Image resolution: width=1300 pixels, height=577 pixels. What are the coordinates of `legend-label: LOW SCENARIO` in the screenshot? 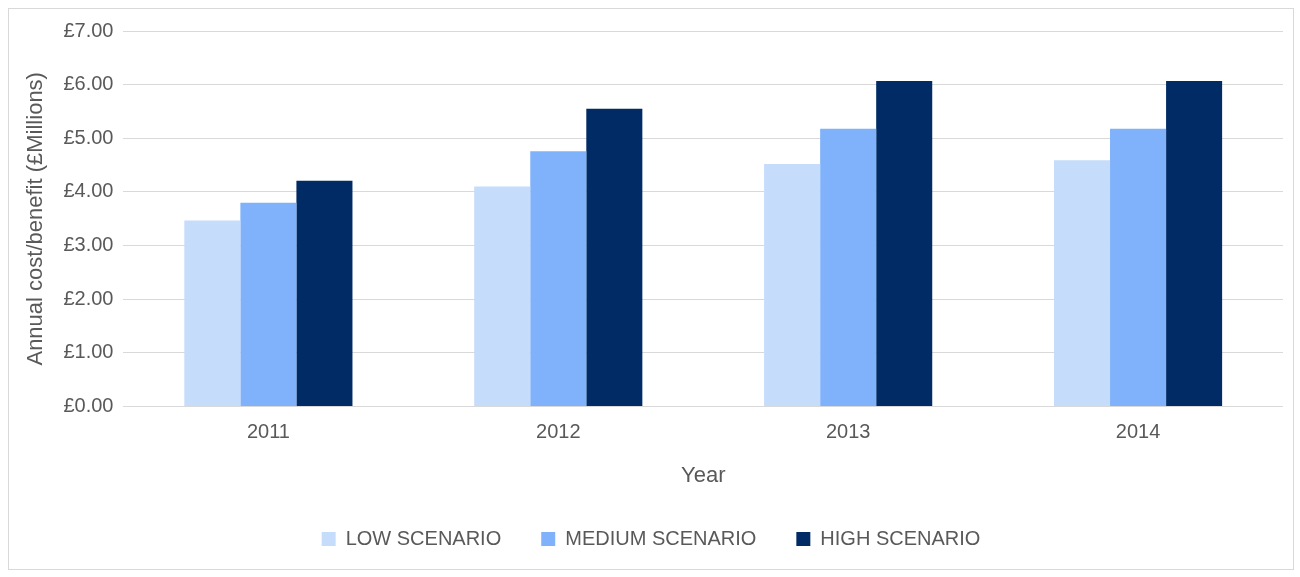 It's located at (423, 537).